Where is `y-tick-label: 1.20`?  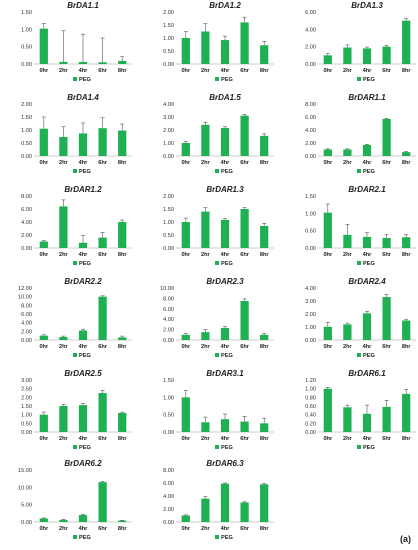
y-tick-label: 1.20 is located at coordinates (310, 381).